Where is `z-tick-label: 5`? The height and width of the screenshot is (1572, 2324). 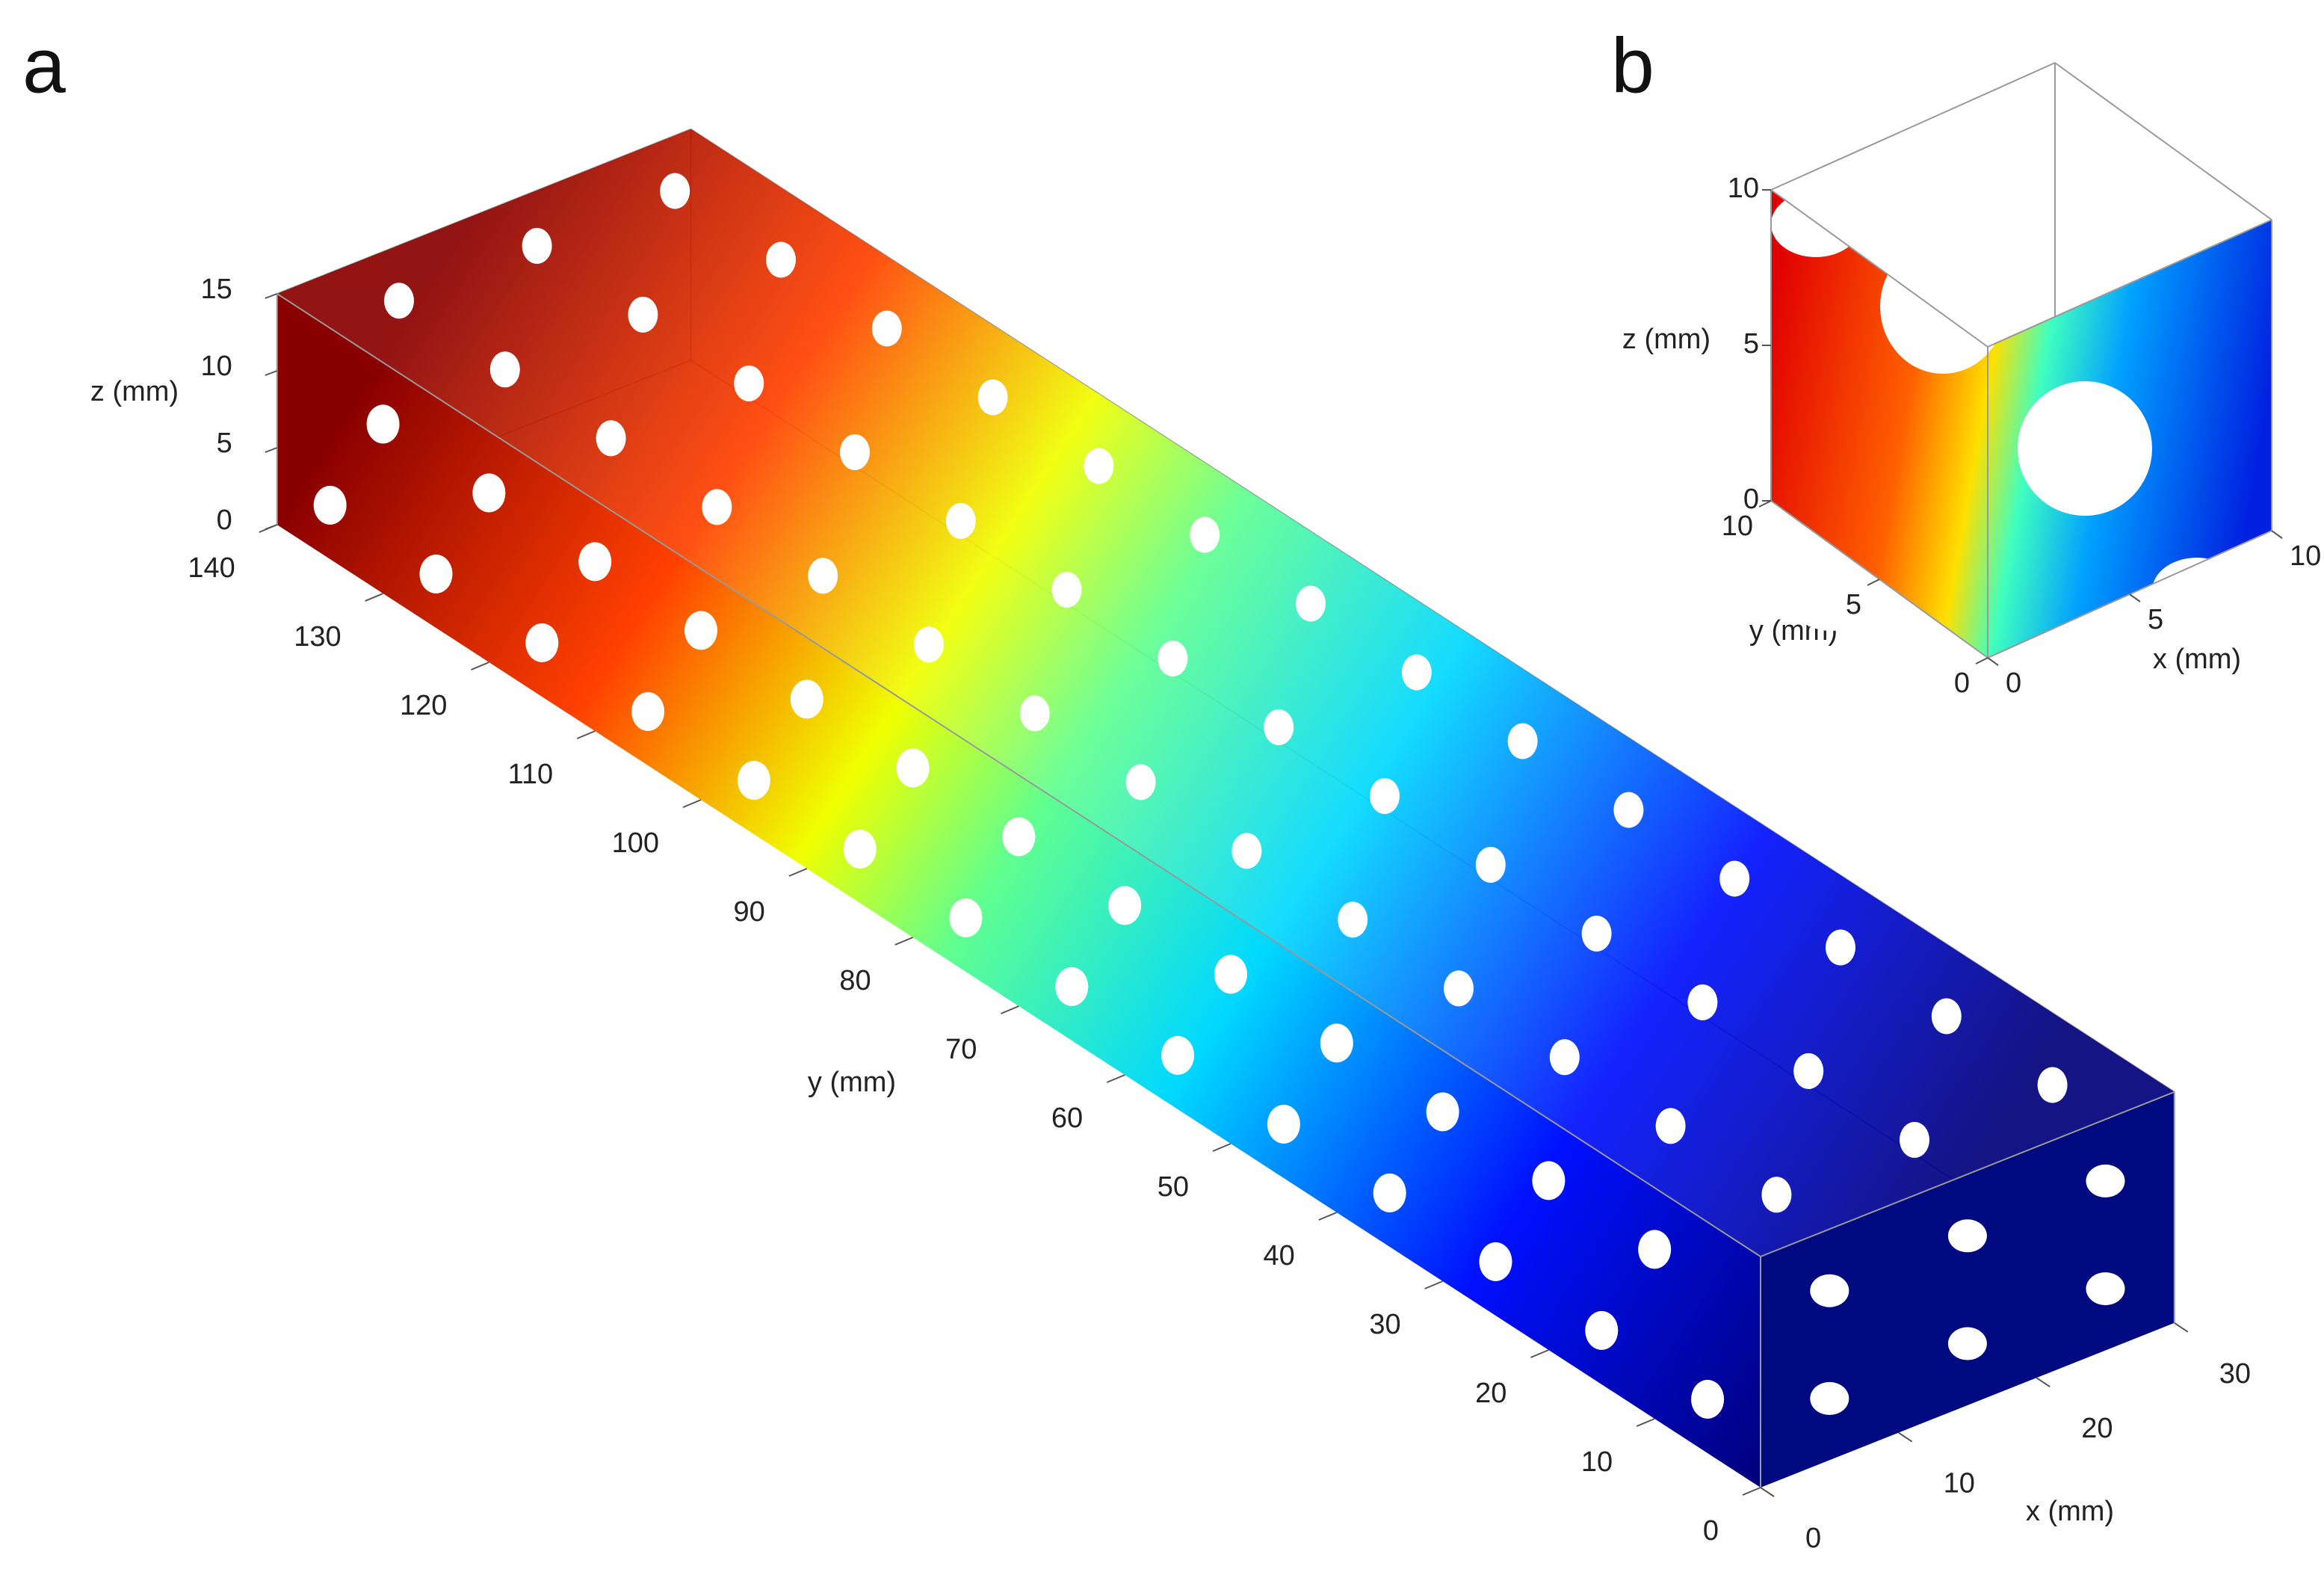 z-tick-label: 5 is located at coordinates (1751, 344).